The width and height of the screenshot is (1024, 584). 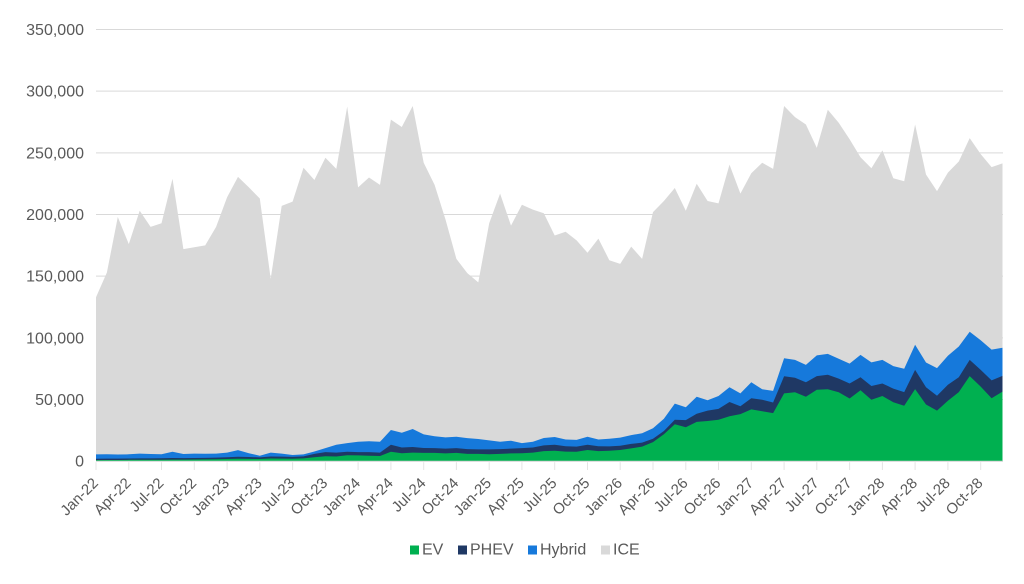 What do you see at coordinates (55, 153) in the screenshot?
I see `svg-text: 250,000` at bounding box center [55, 153].